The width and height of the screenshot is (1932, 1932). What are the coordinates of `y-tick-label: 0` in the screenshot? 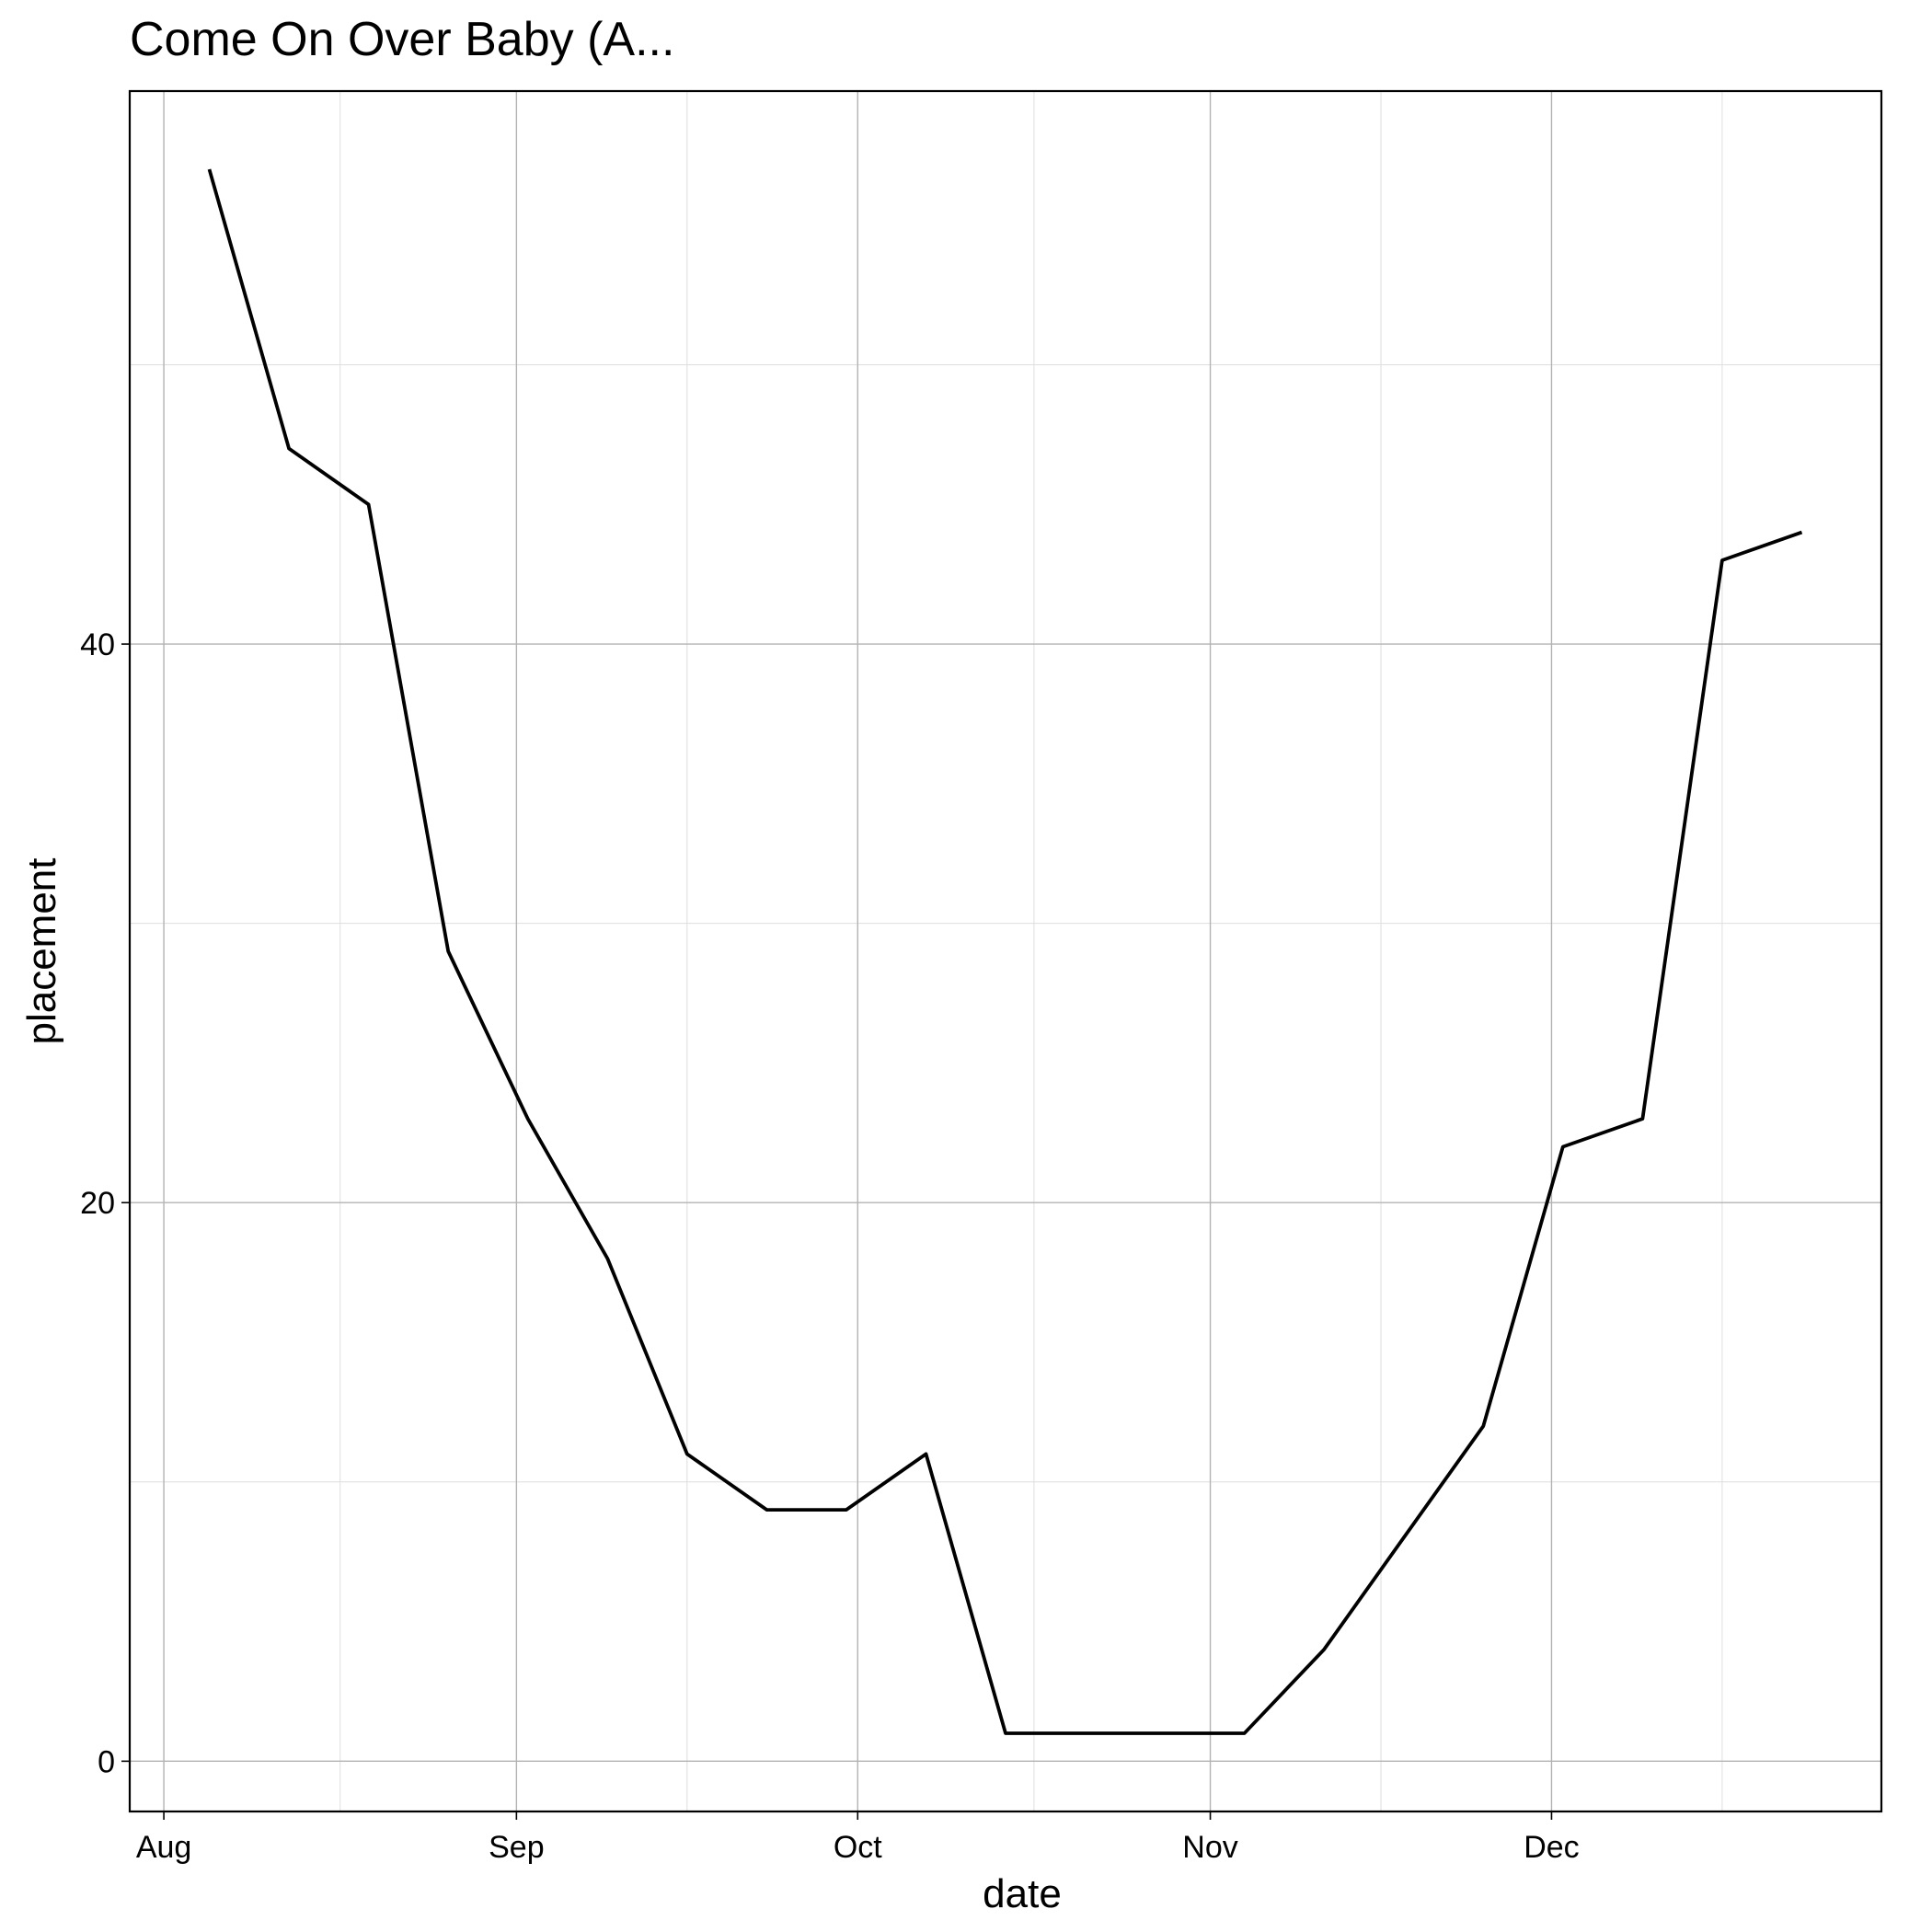 It's located at (106, 1761).